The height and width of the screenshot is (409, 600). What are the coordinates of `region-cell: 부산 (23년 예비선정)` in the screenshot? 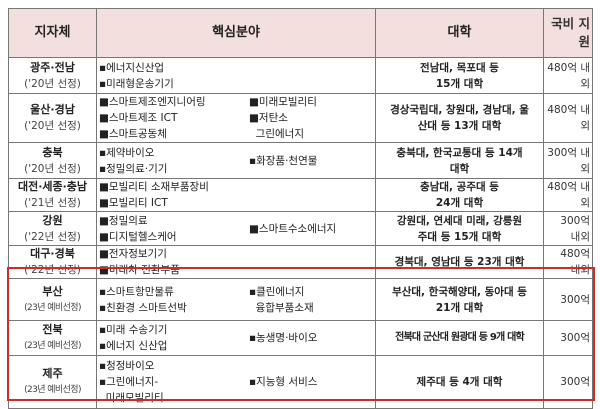 It's located at (52, 299).